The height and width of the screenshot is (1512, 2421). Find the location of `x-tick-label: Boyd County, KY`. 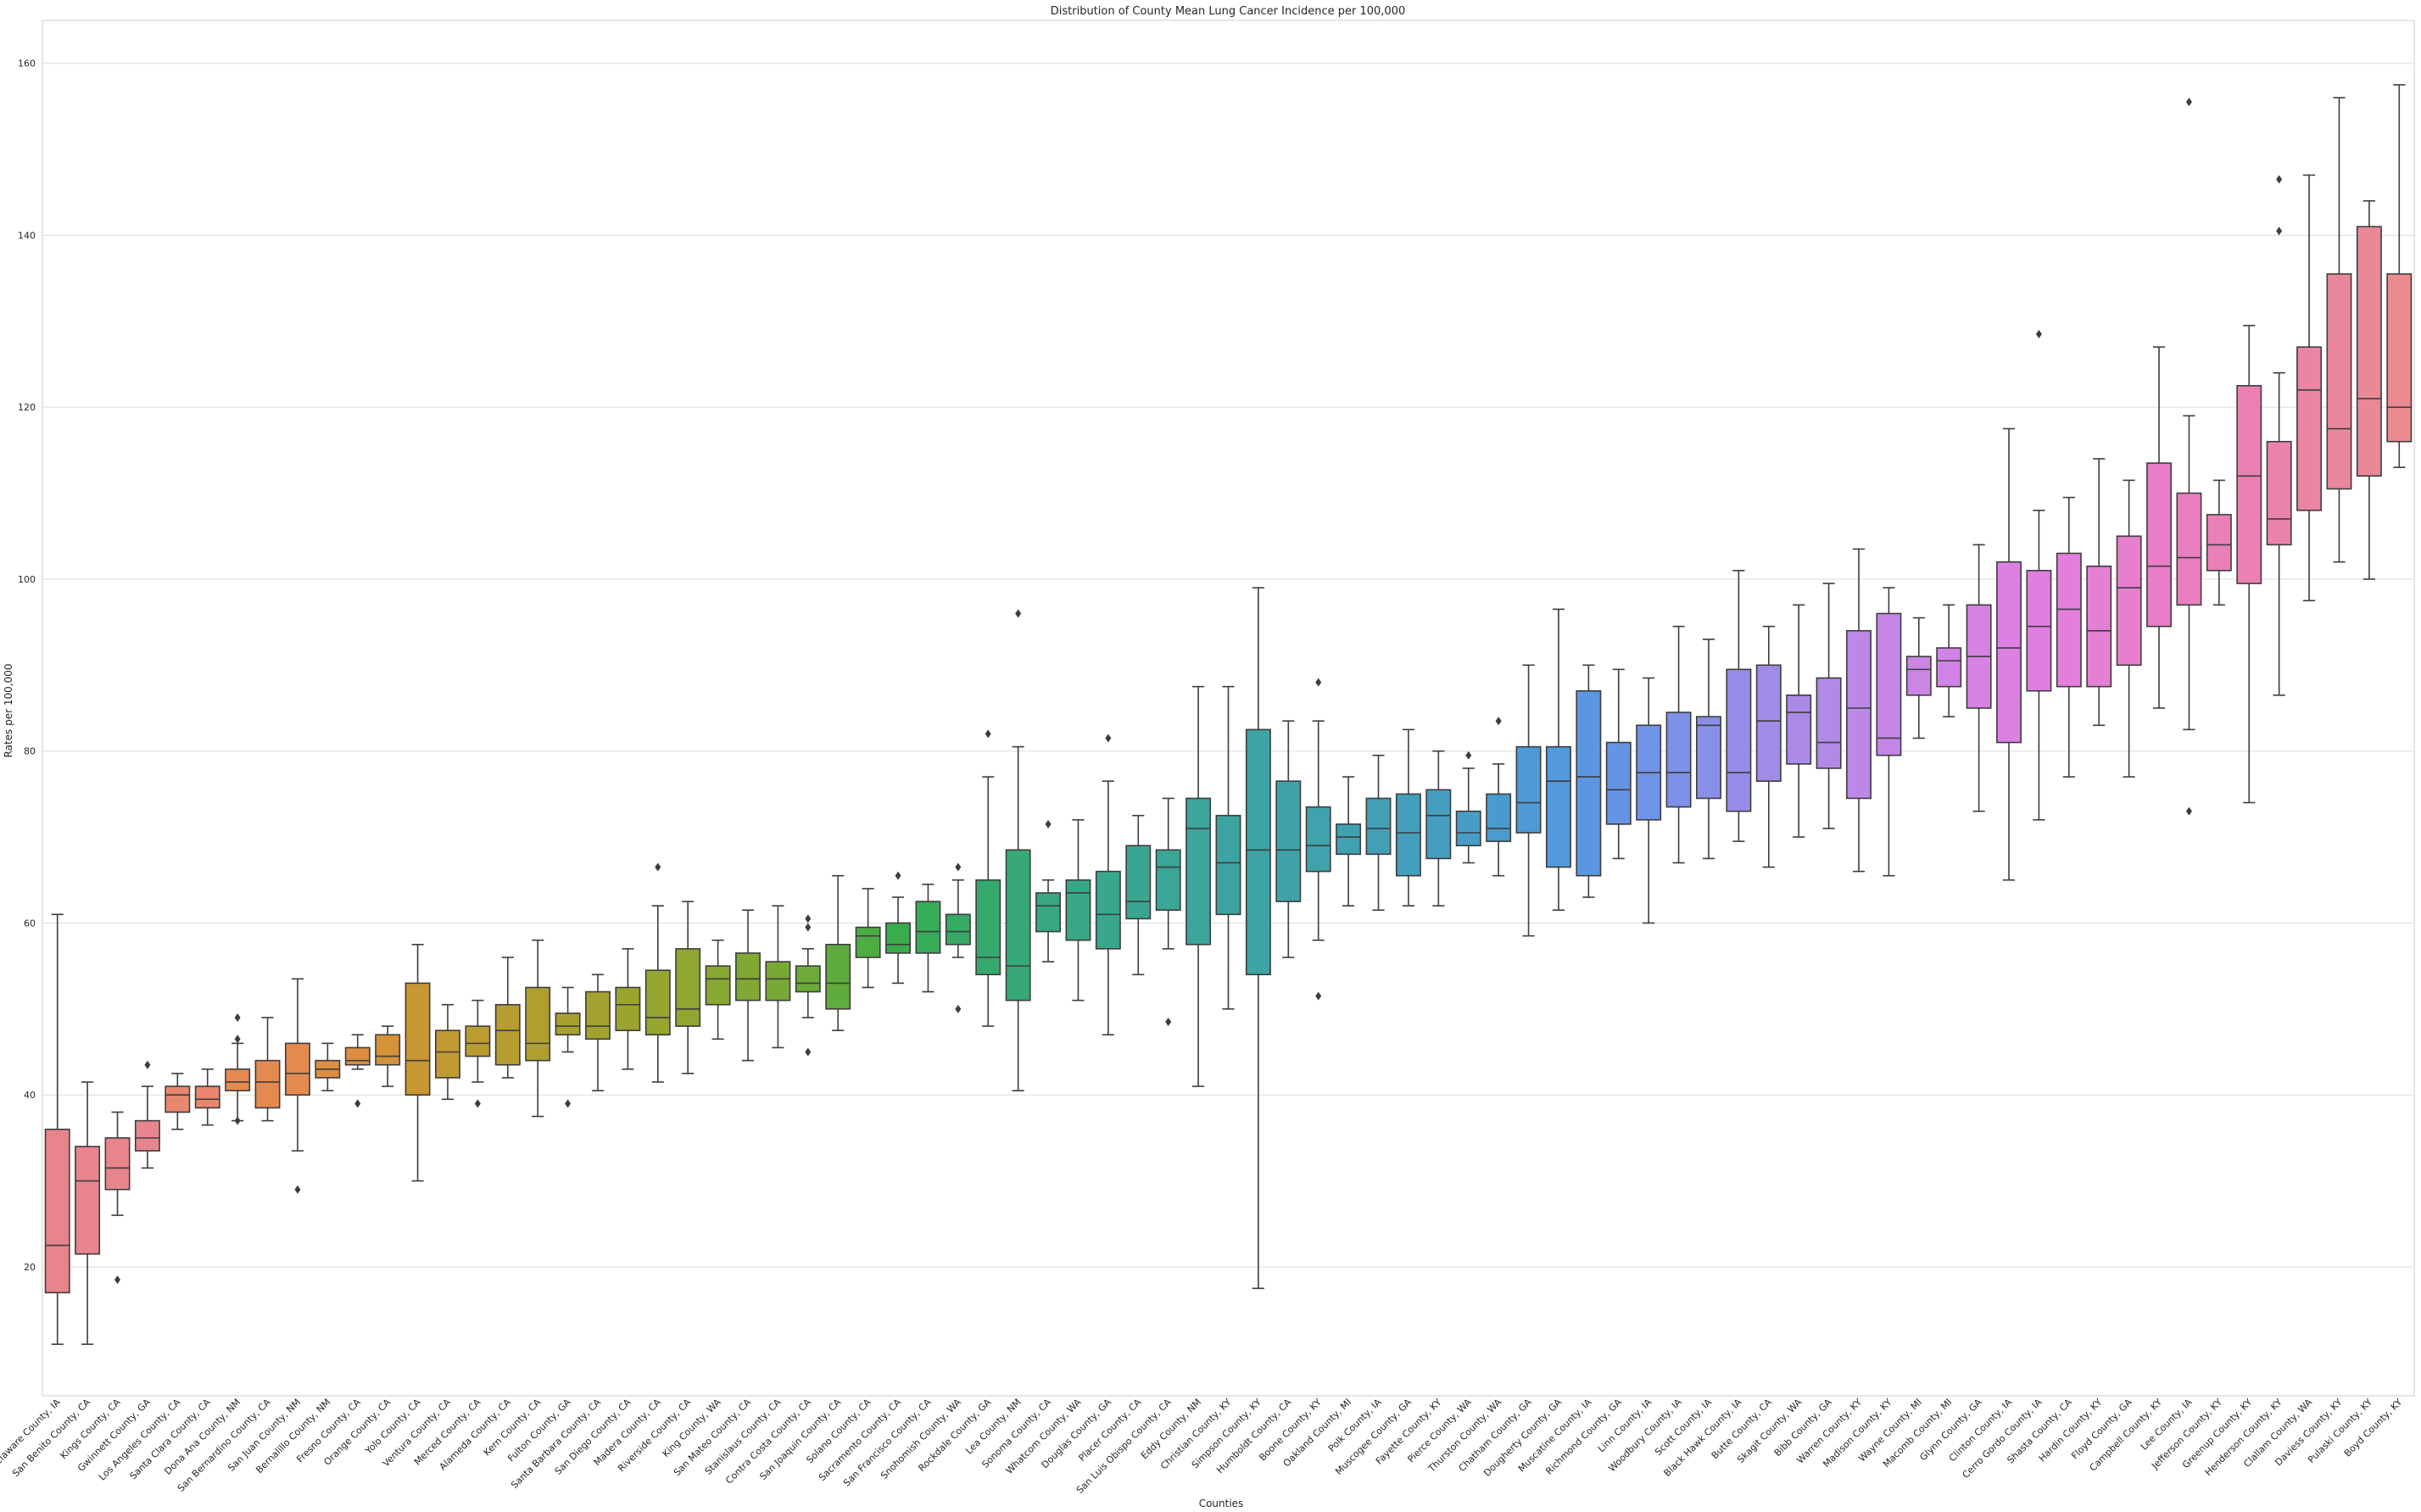

x-tick-label: Boyd County, KY is located at coordinates (2374, 1428).